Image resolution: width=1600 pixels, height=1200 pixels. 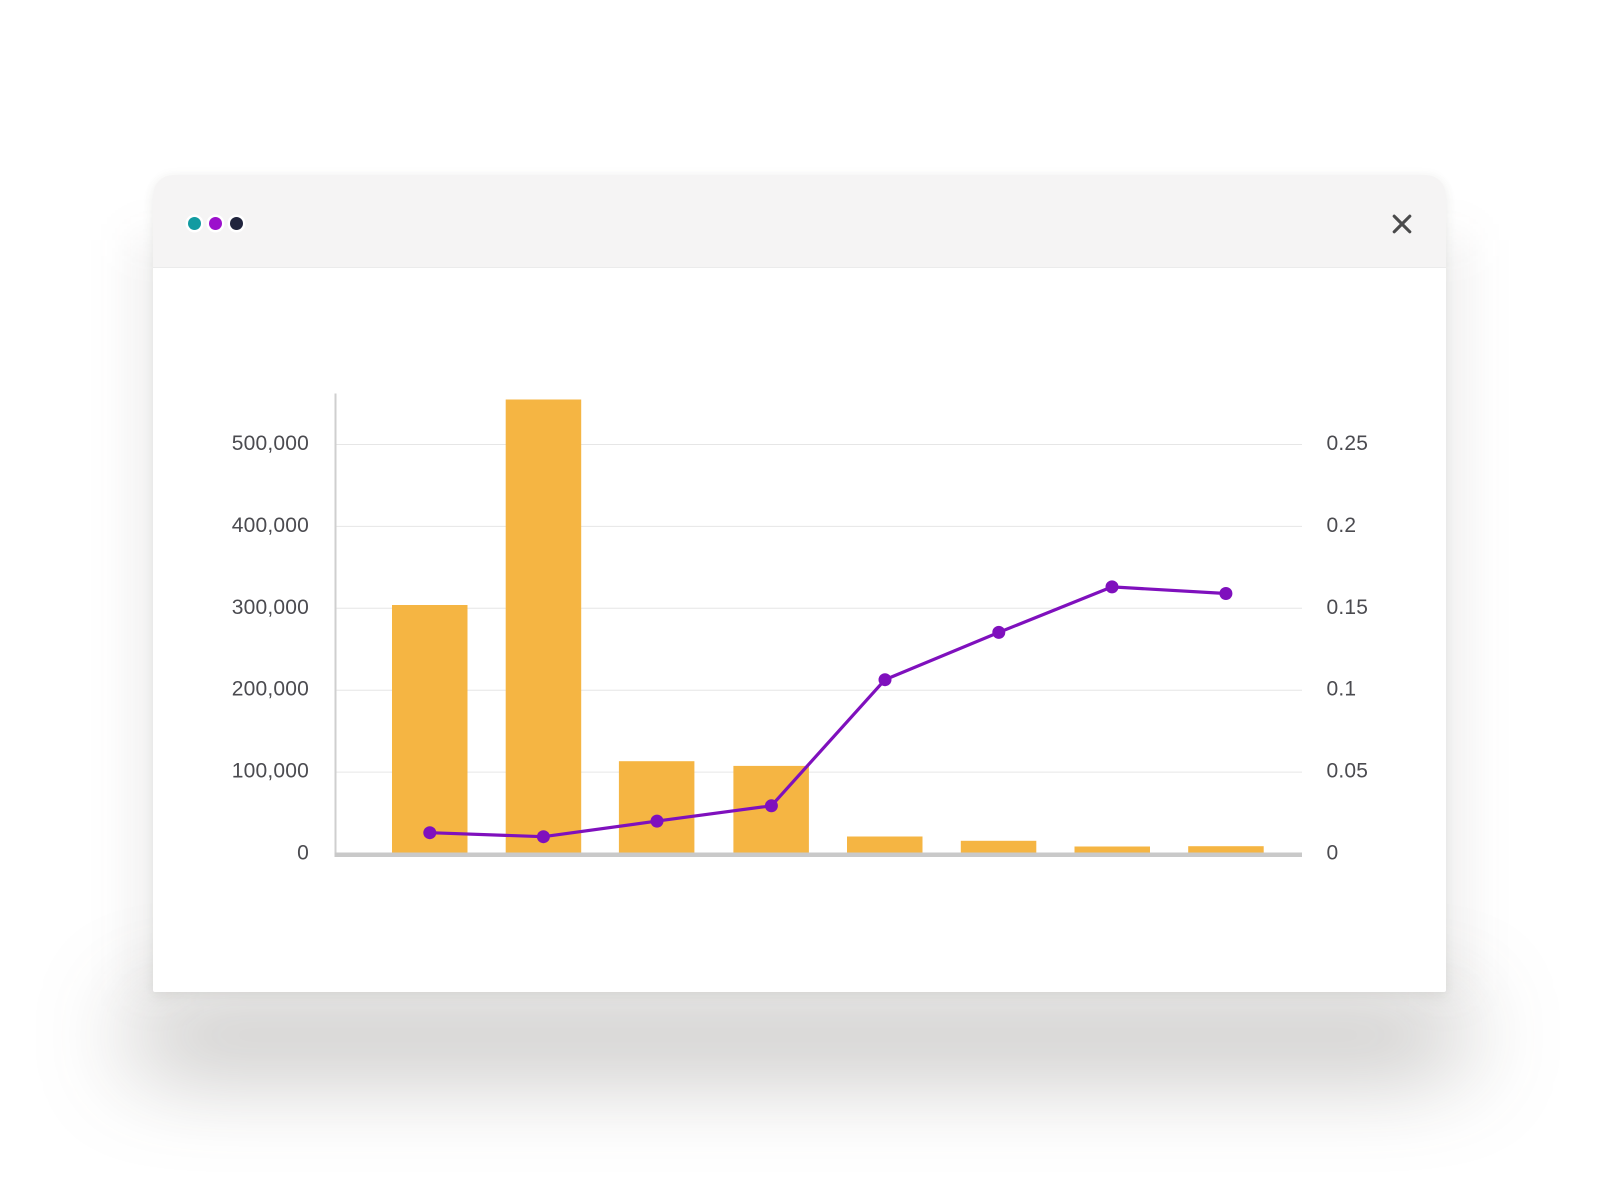 I want to click on svg-text: 0.1, so click(x=1342, y=689).